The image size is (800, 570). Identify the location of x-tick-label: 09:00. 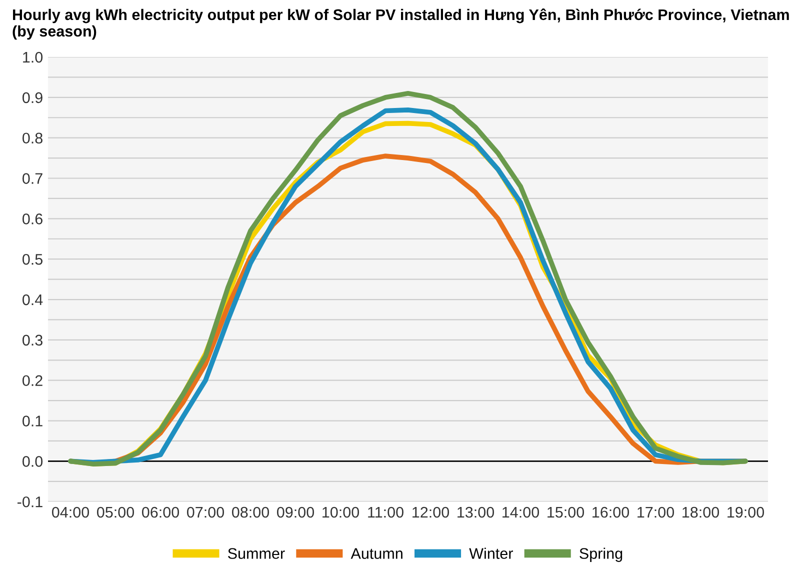
(295, 512).